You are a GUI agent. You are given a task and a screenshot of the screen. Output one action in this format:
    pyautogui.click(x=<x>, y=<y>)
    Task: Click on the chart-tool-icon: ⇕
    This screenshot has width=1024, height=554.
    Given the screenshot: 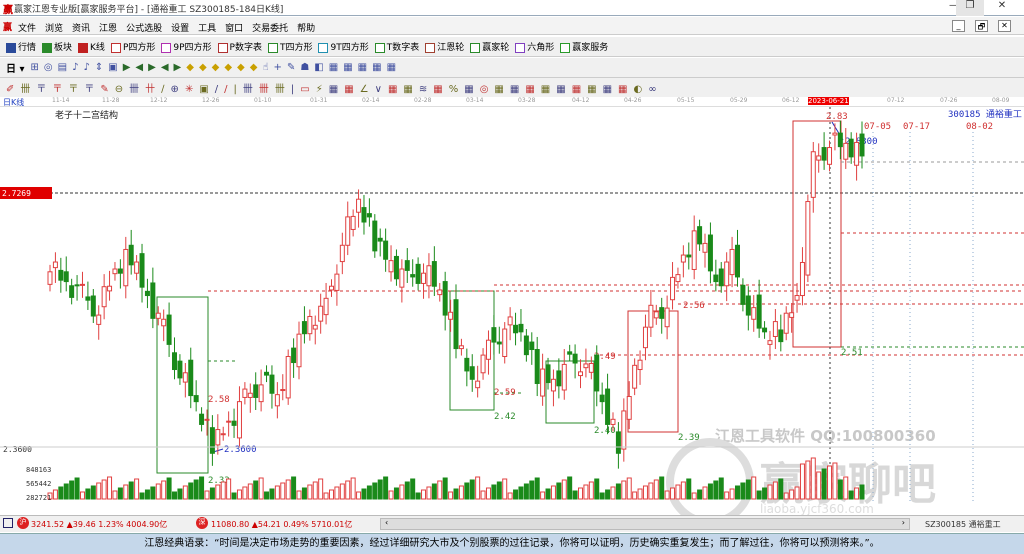 What is the action you would take?
    pyautogui.click(x=99, y=67)
    